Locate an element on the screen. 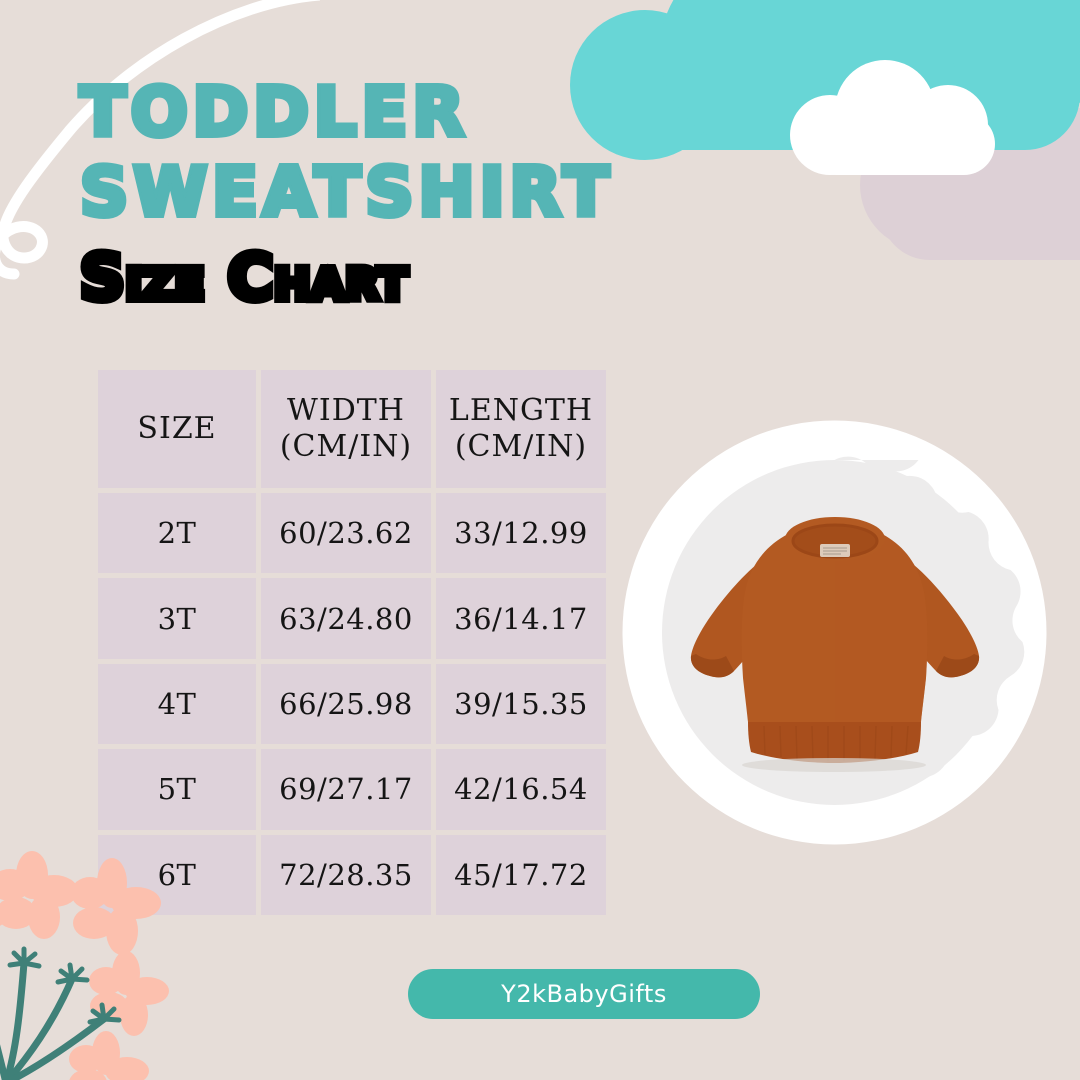 The width and height of the screenshot is (1080, 1080). title-line-2: Sweatshirt is located at coordinates (345, 192).